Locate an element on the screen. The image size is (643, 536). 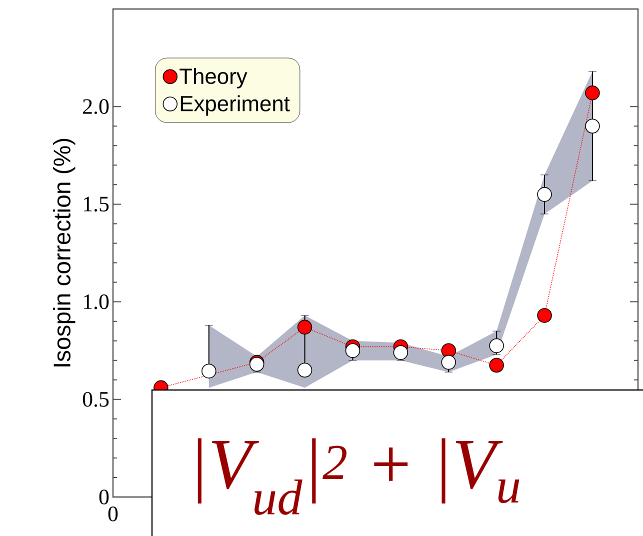
legend-label: Experiment is located at coordinates (235, 105).